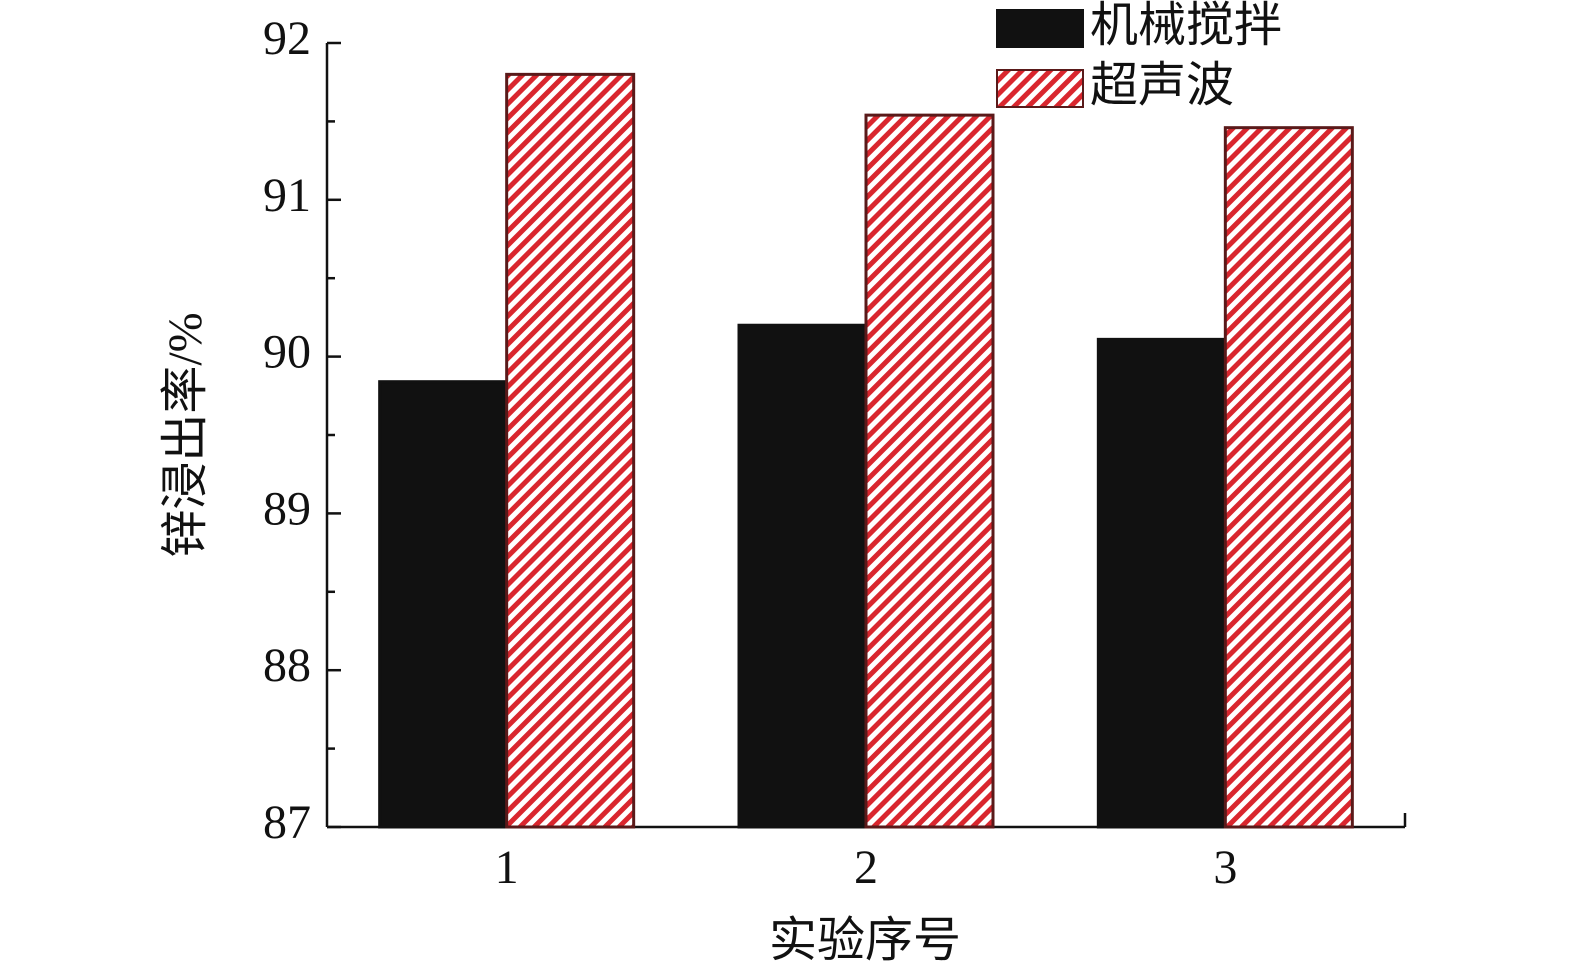  Describe the element at coordinates (1186, 26) in the screenshot. I see `legend-label: 机械搅拌` at that location.